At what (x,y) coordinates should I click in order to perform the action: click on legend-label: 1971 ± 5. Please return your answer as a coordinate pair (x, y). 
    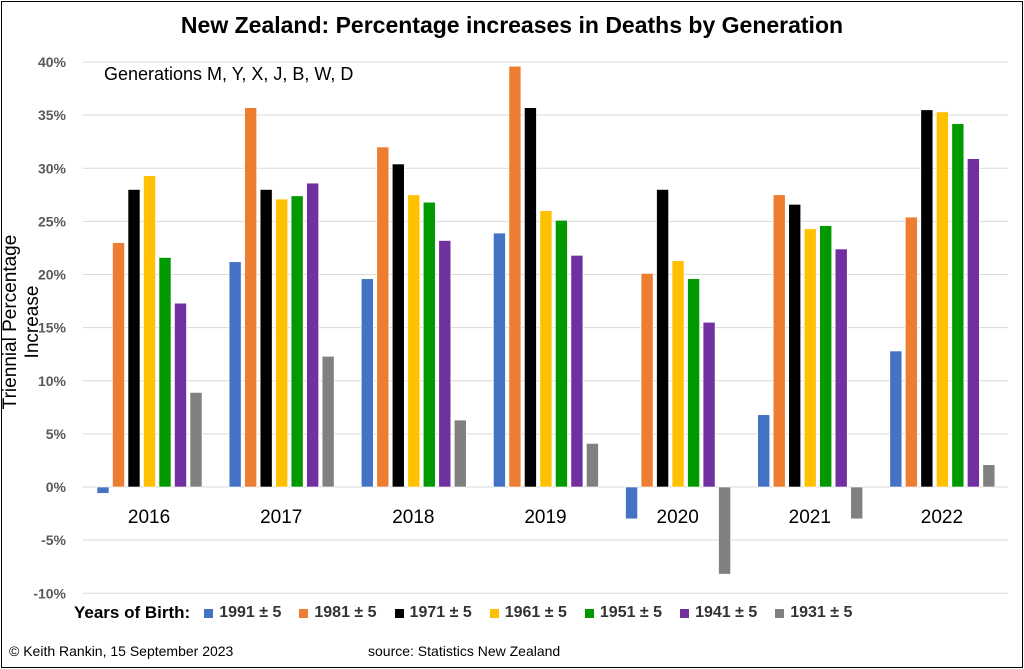
    Looking at the image, I should click on (440, 612).